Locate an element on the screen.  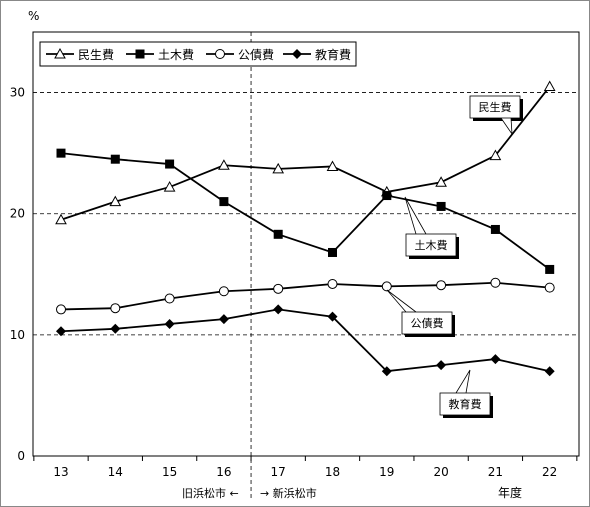
callout-label: 公債費 is located at coordinates (427, 323).